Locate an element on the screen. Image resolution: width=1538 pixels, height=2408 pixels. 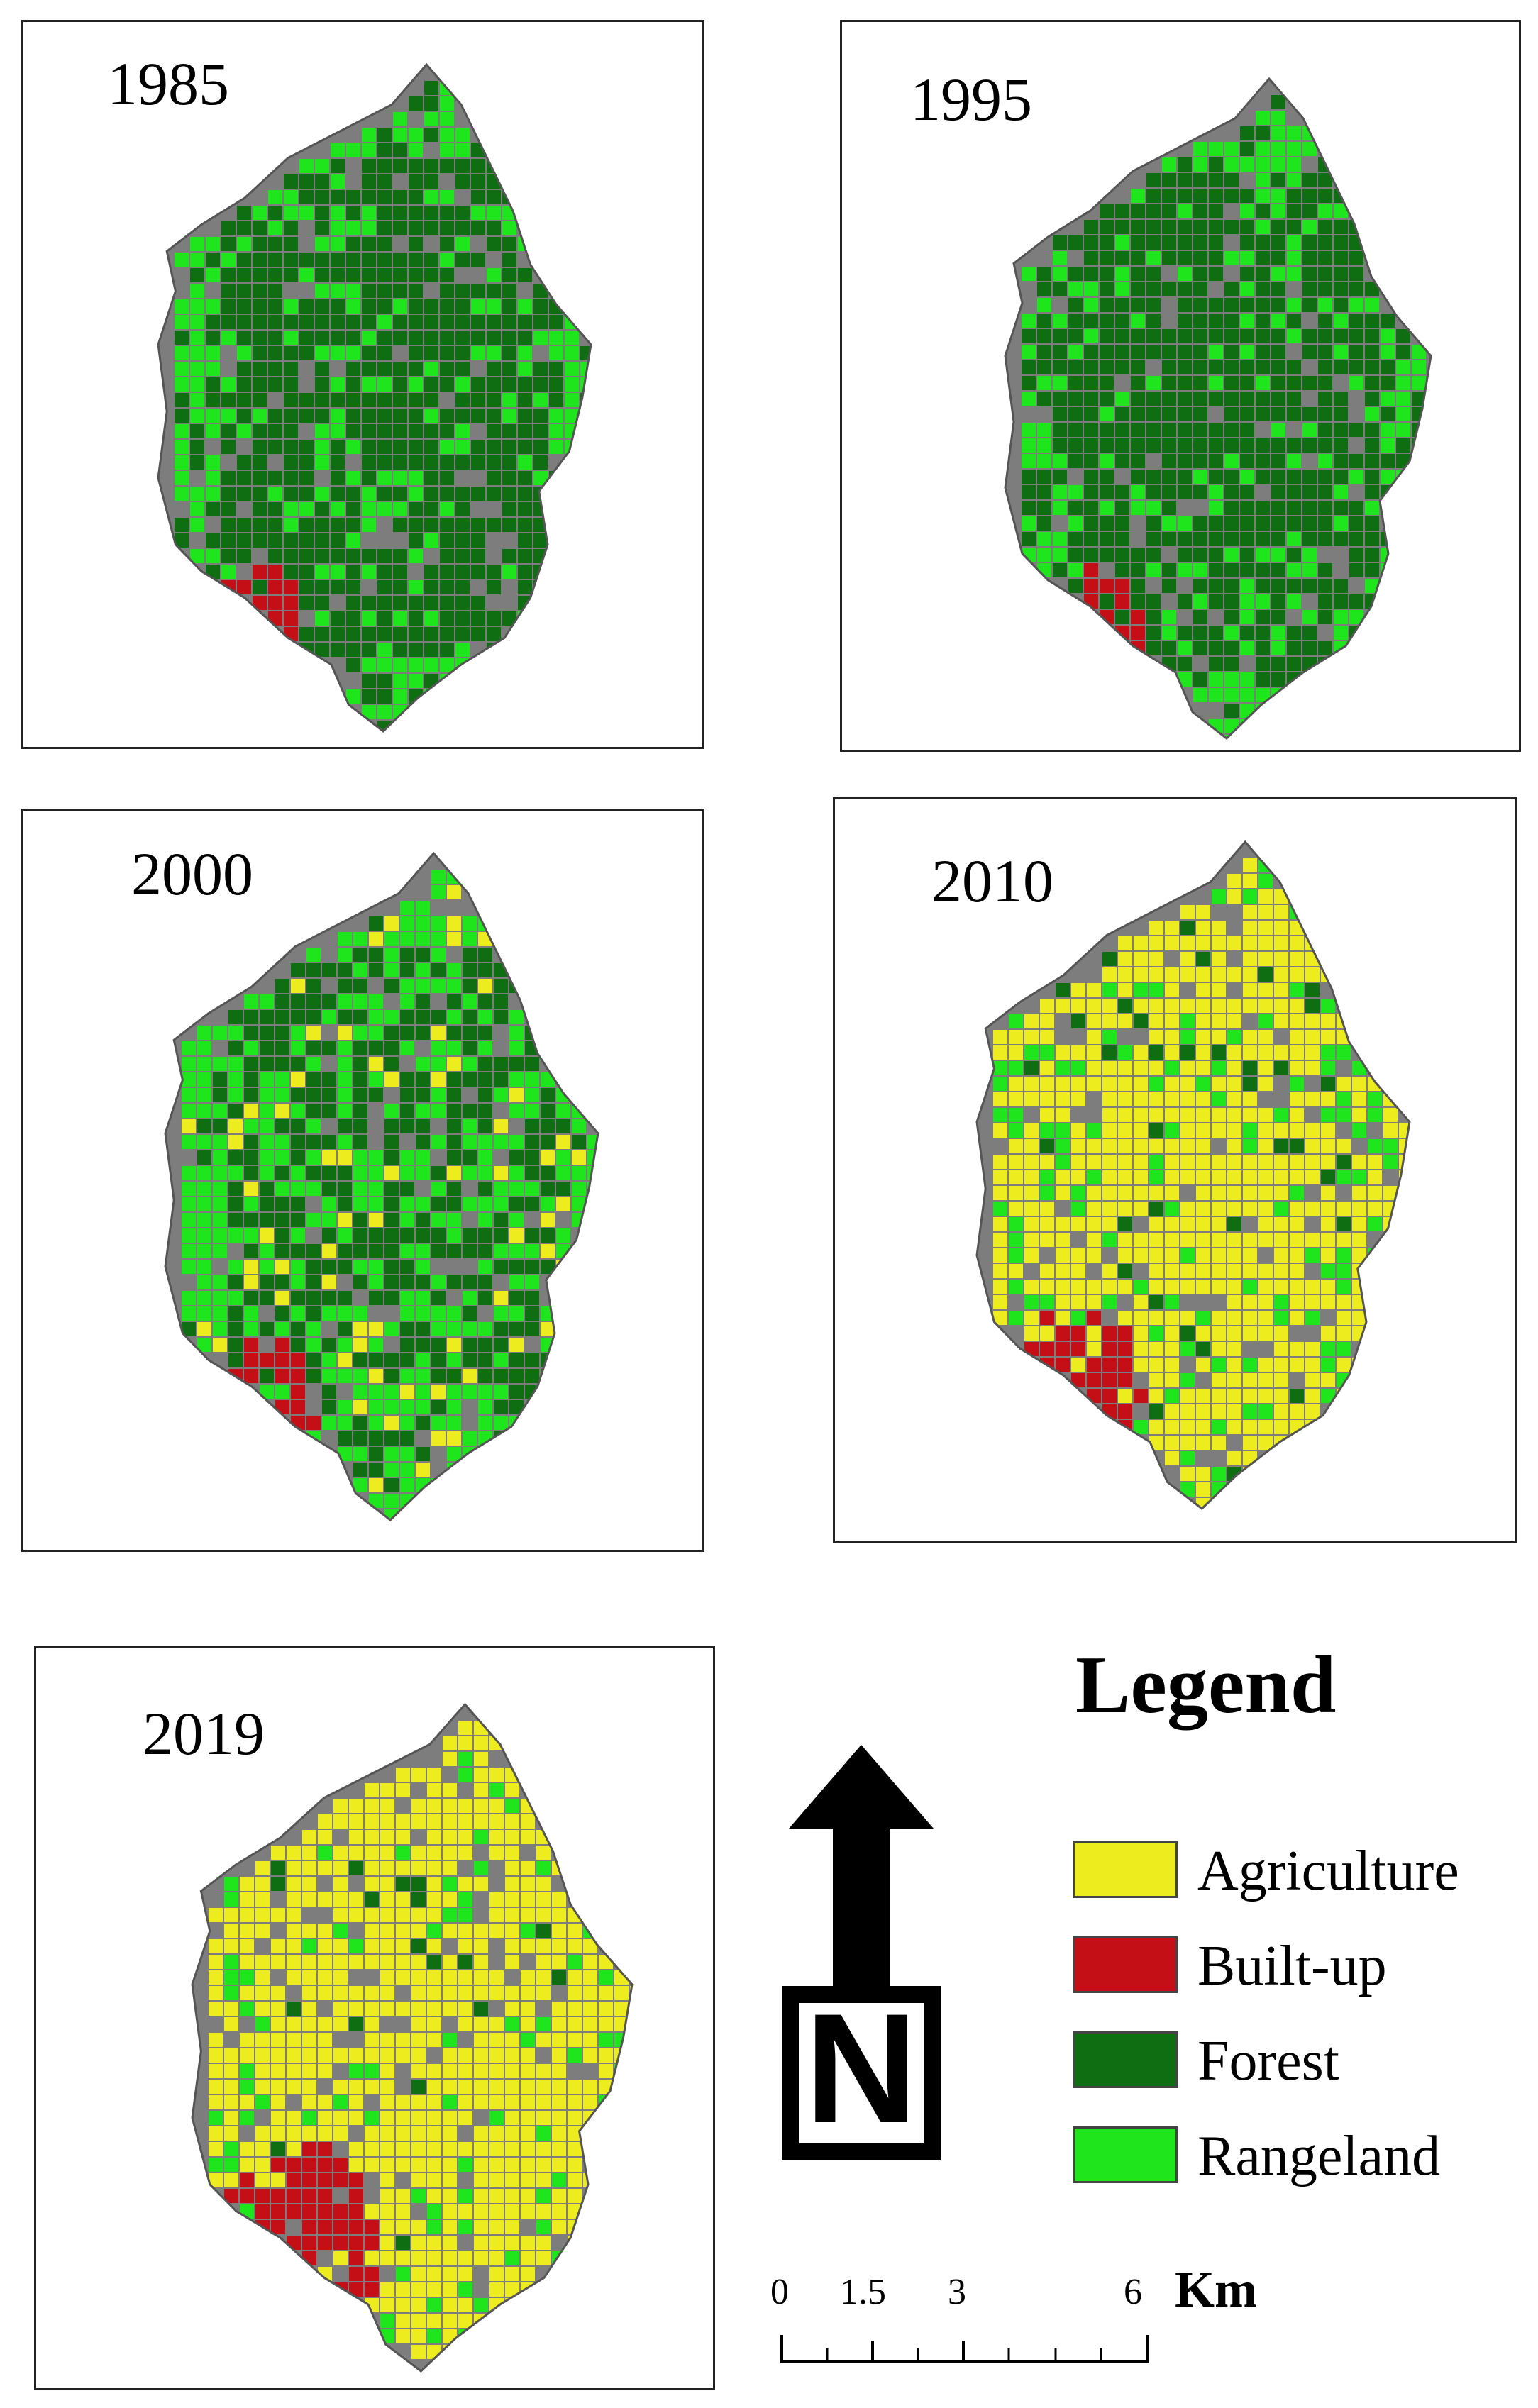
land-use-map-1985 is located at coordinates (375, 397).